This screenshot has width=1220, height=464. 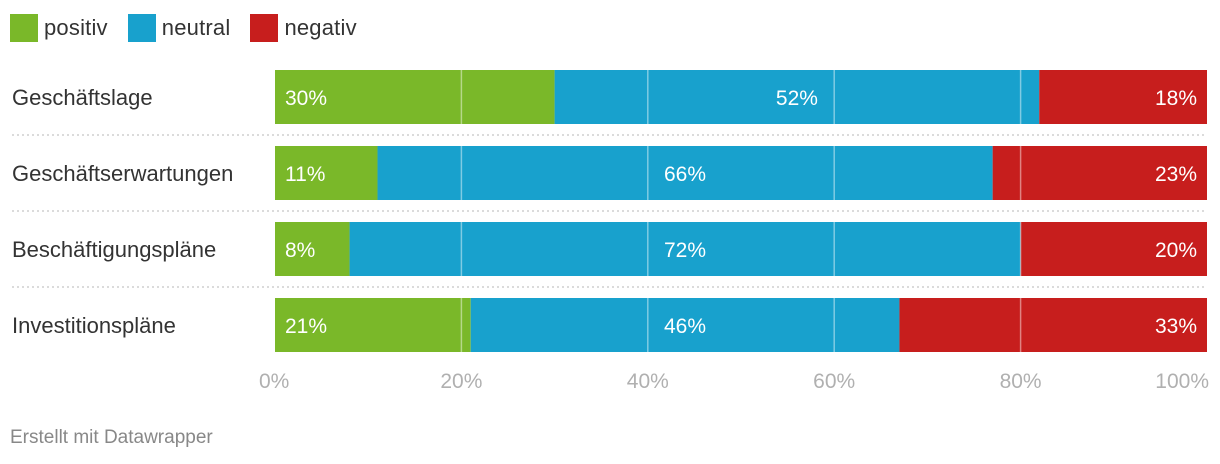 I want to click on bar-neutral-beschäftigungspläne, so click(x=685, y=249).